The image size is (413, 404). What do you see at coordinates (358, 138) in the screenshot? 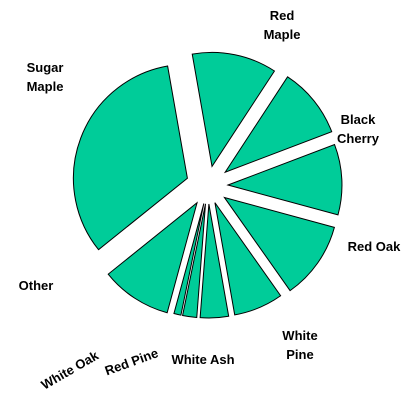
I see `slice-label-line: Cherry` at bounding box center [358, 138].